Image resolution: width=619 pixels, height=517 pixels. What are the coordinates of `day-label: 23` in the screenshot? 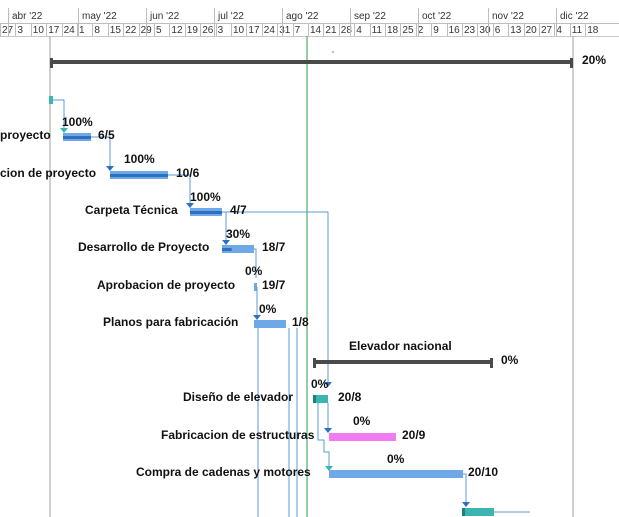 It's located at (470, 30).